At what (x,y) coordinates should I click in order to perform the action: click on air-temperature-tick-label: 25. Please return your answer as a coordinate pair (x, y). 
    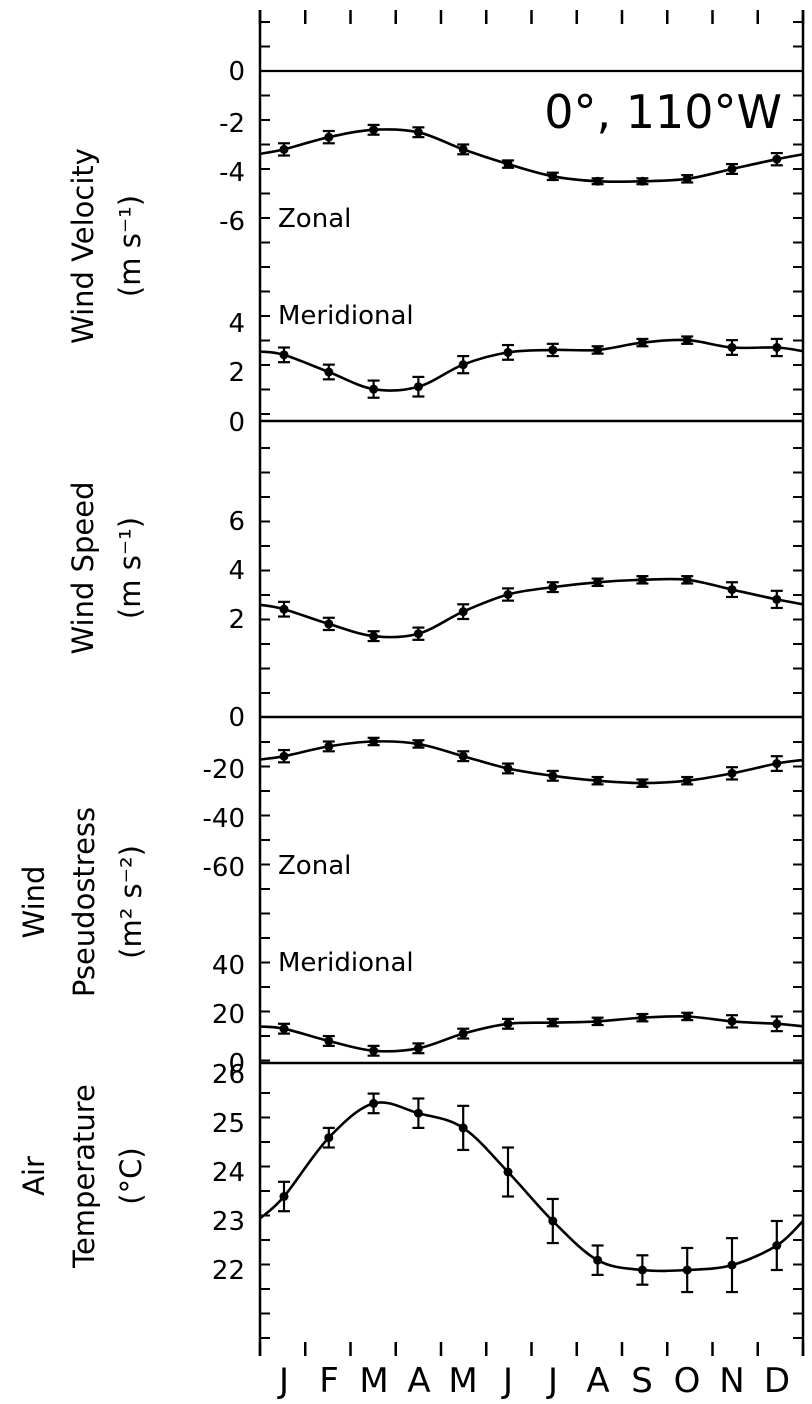
    Looking at the image, I should click on (228, 1124).